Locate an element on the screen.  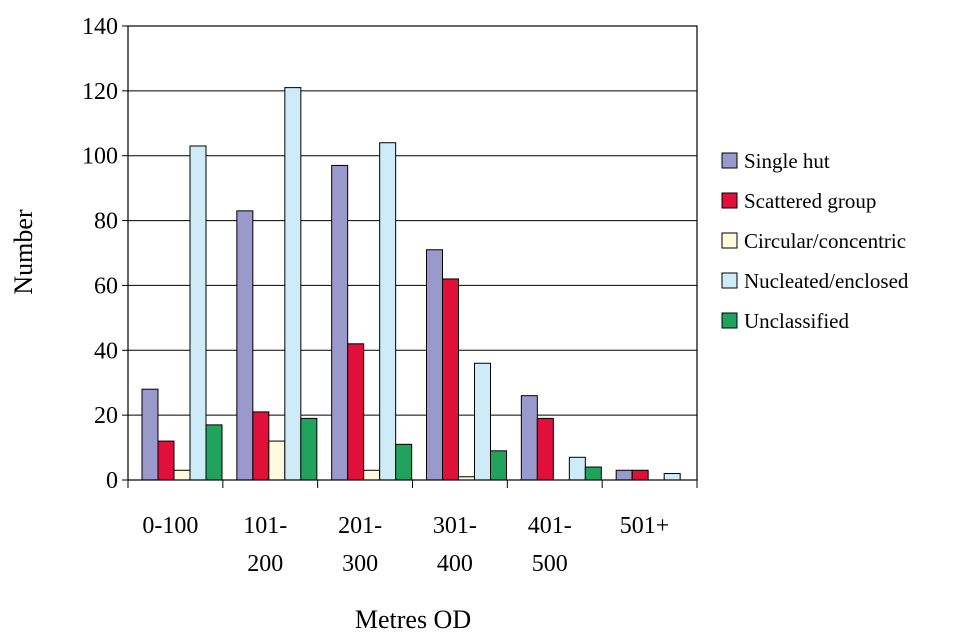
y-tick-label: 140 is located at coordinates (100, 27).